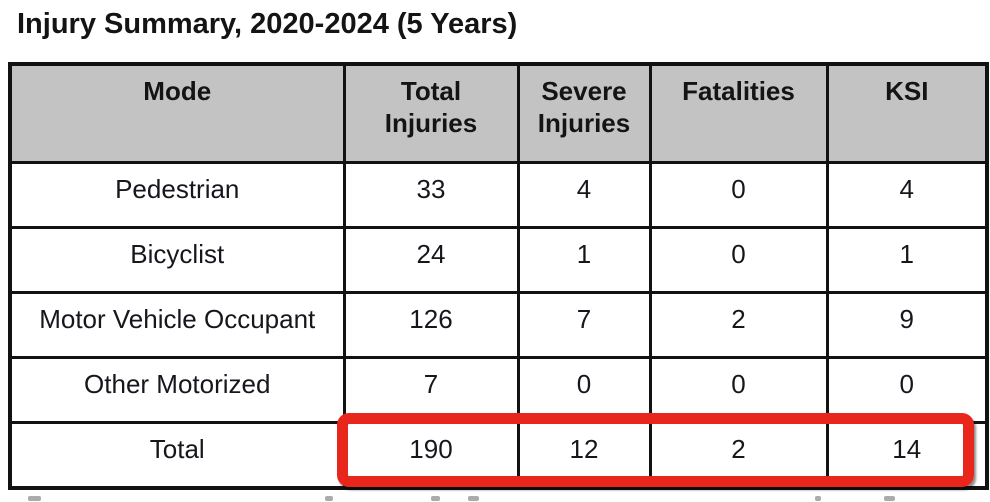 The height and width of the screenshot is (502, 990). What do you see at coordinates (177, 91) in the screenshot?
I see `col-header-label: Mode` at bounding box center [177, 91].